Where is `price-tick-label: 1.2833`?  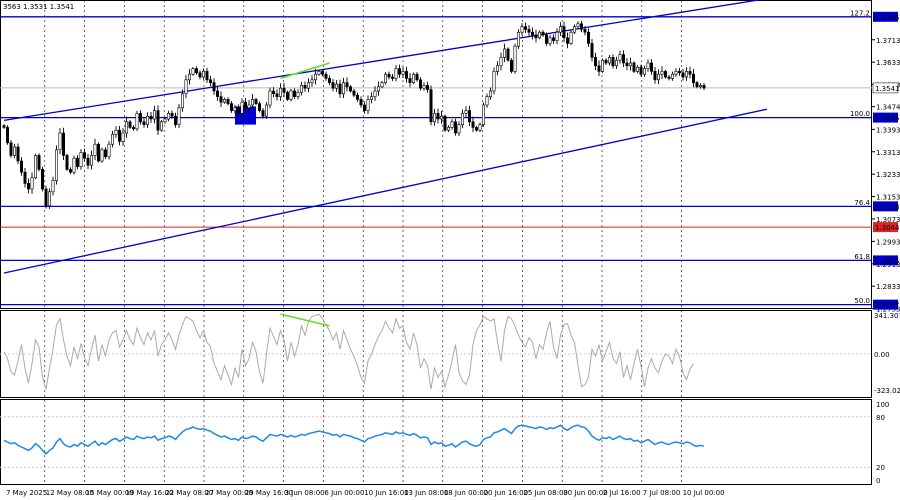 price-tick-label: 1.2833 is located at coordinates (888, 287).